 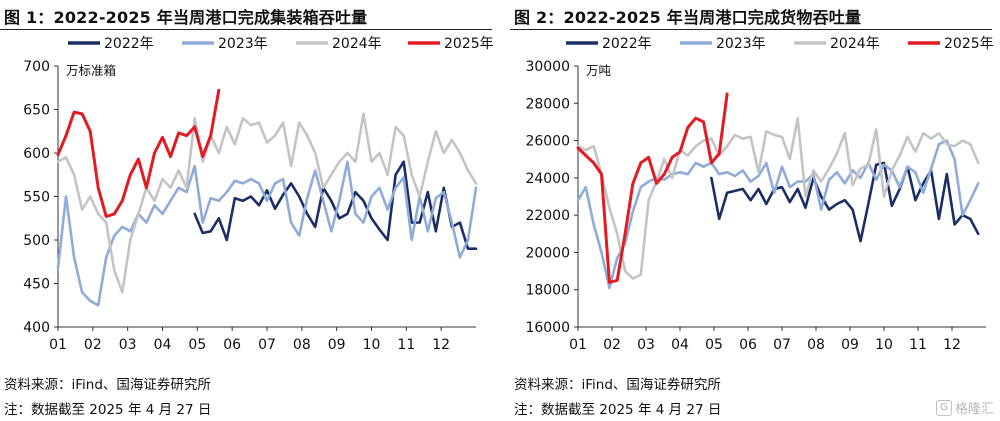 What do you see at coordinates (547, 216) in the screenshot?
I see `y-tick-label: 22000` at bounding box center [547, 216].